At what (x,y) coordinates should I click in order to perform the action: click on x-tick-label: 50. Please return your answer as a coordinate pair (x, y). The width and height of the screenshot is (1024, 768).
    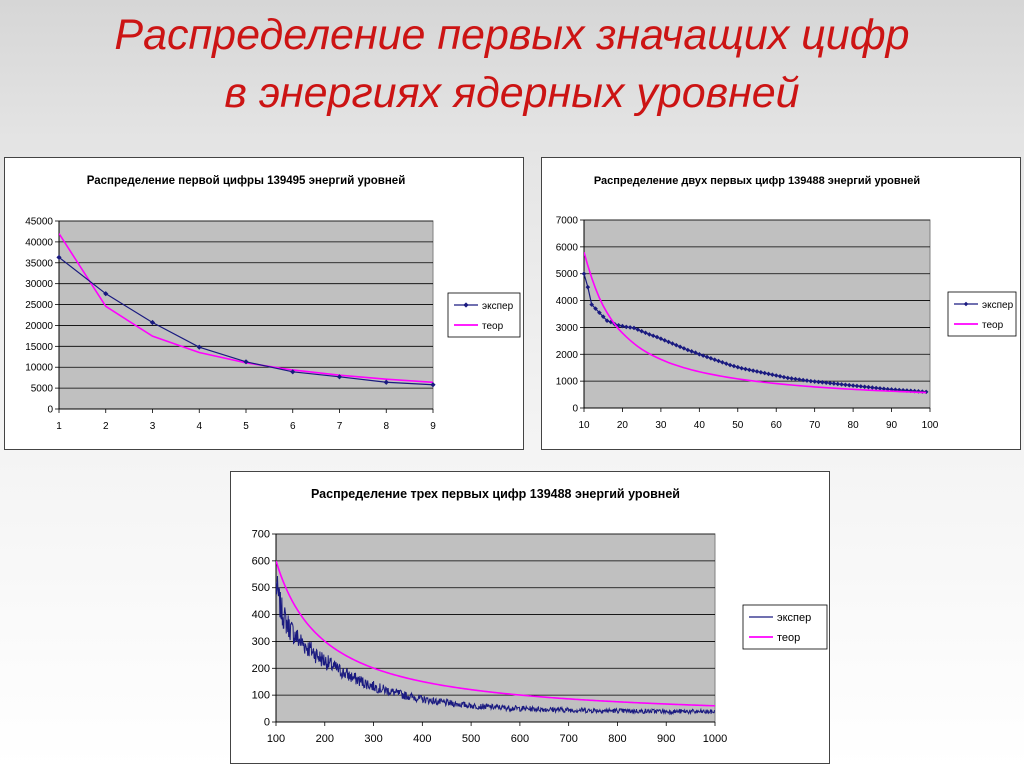
    Looking at the image, I should click on (738, 425).